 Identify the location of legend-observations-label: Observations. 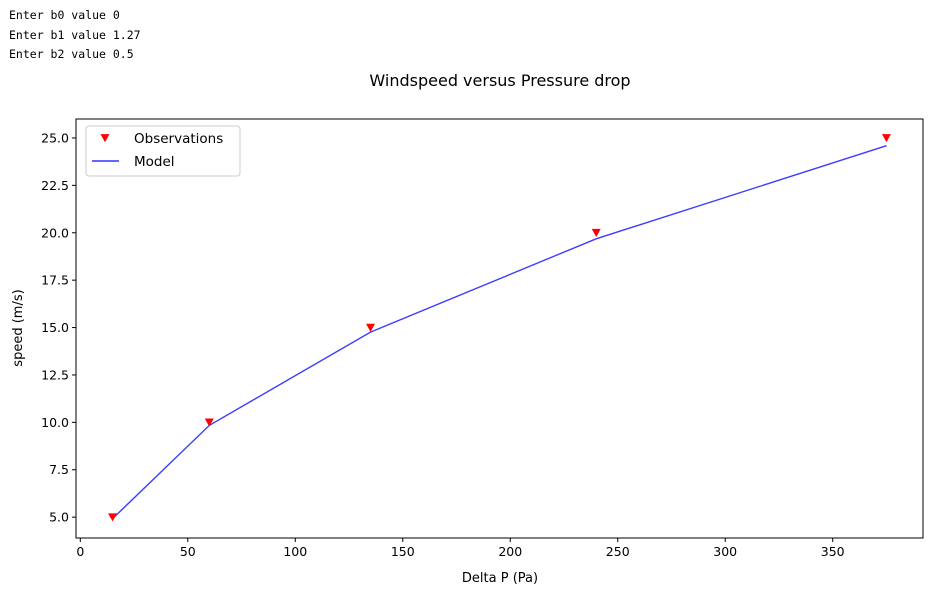
(178, 139).